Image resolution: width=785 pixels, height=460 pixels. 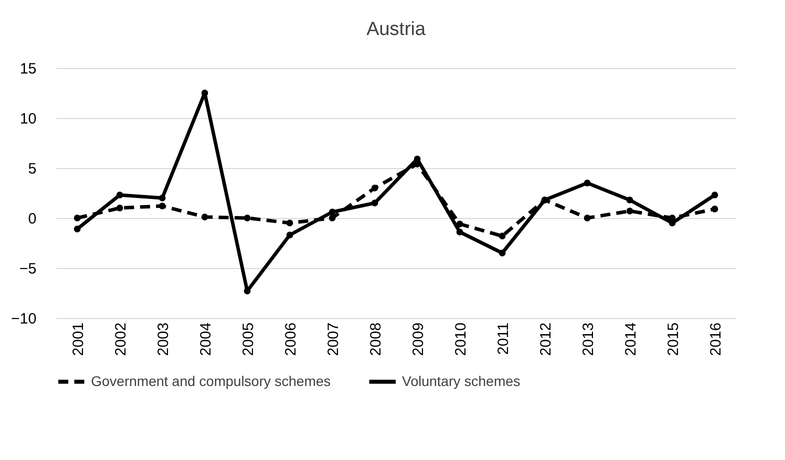 What do you see at coordinates (375, 339) in the screenshot?
I see `x-tick-label: 2008` at bounding box center [375, 339].